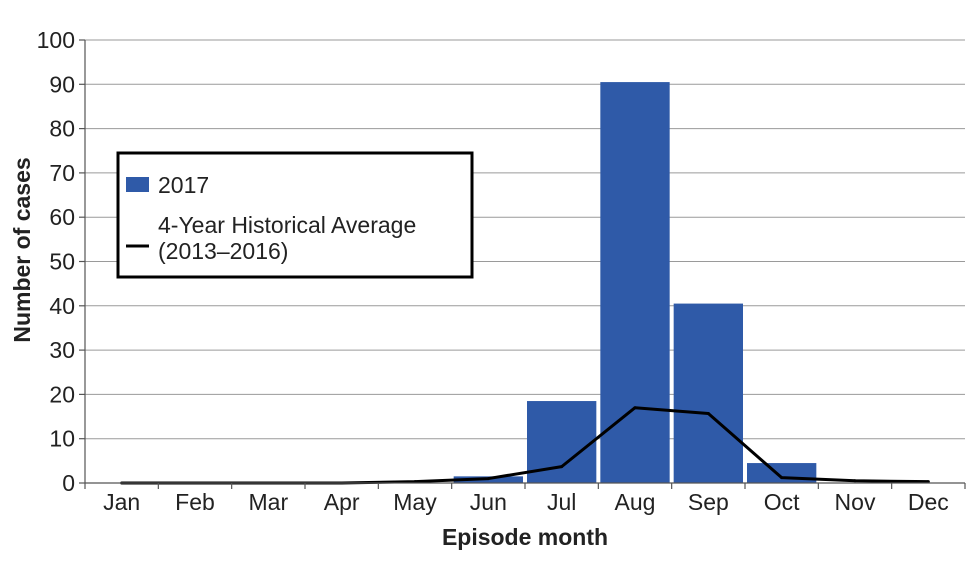 Image resolution: width=980 pixels, height=561 pixels. What do you see at coordinates (635, 408) in the screenshot?
I see `line-point-aug` at bounding box center [635, 408].